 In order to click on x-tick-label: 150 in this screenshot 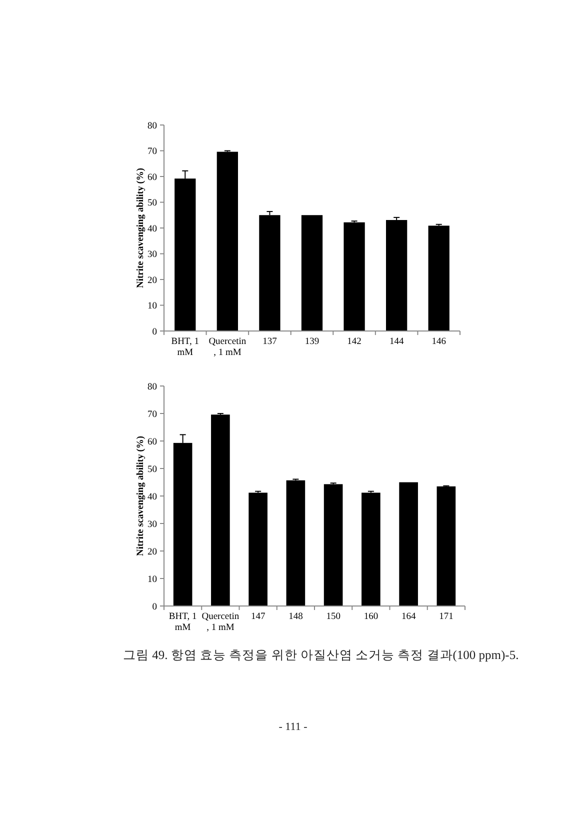, I will do `click(333, 617)`.